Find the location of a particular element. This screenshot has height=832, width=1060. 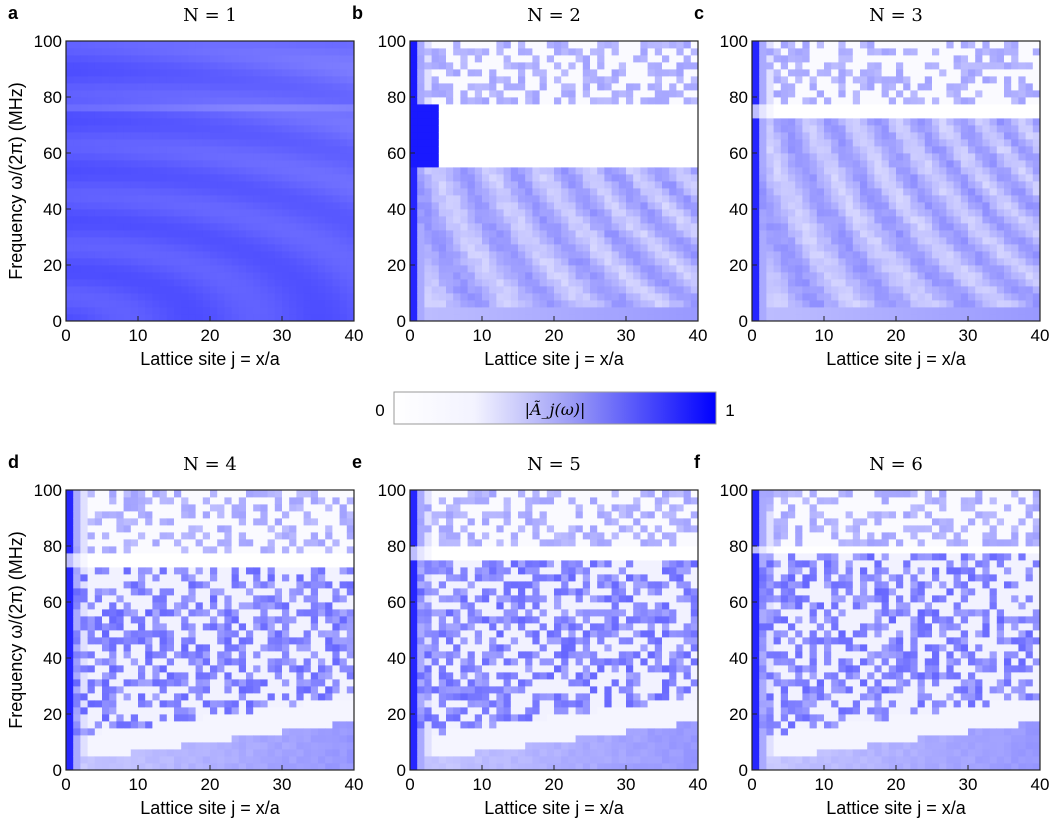

y-tick-label: 100 is located at coordinates (392, 41).